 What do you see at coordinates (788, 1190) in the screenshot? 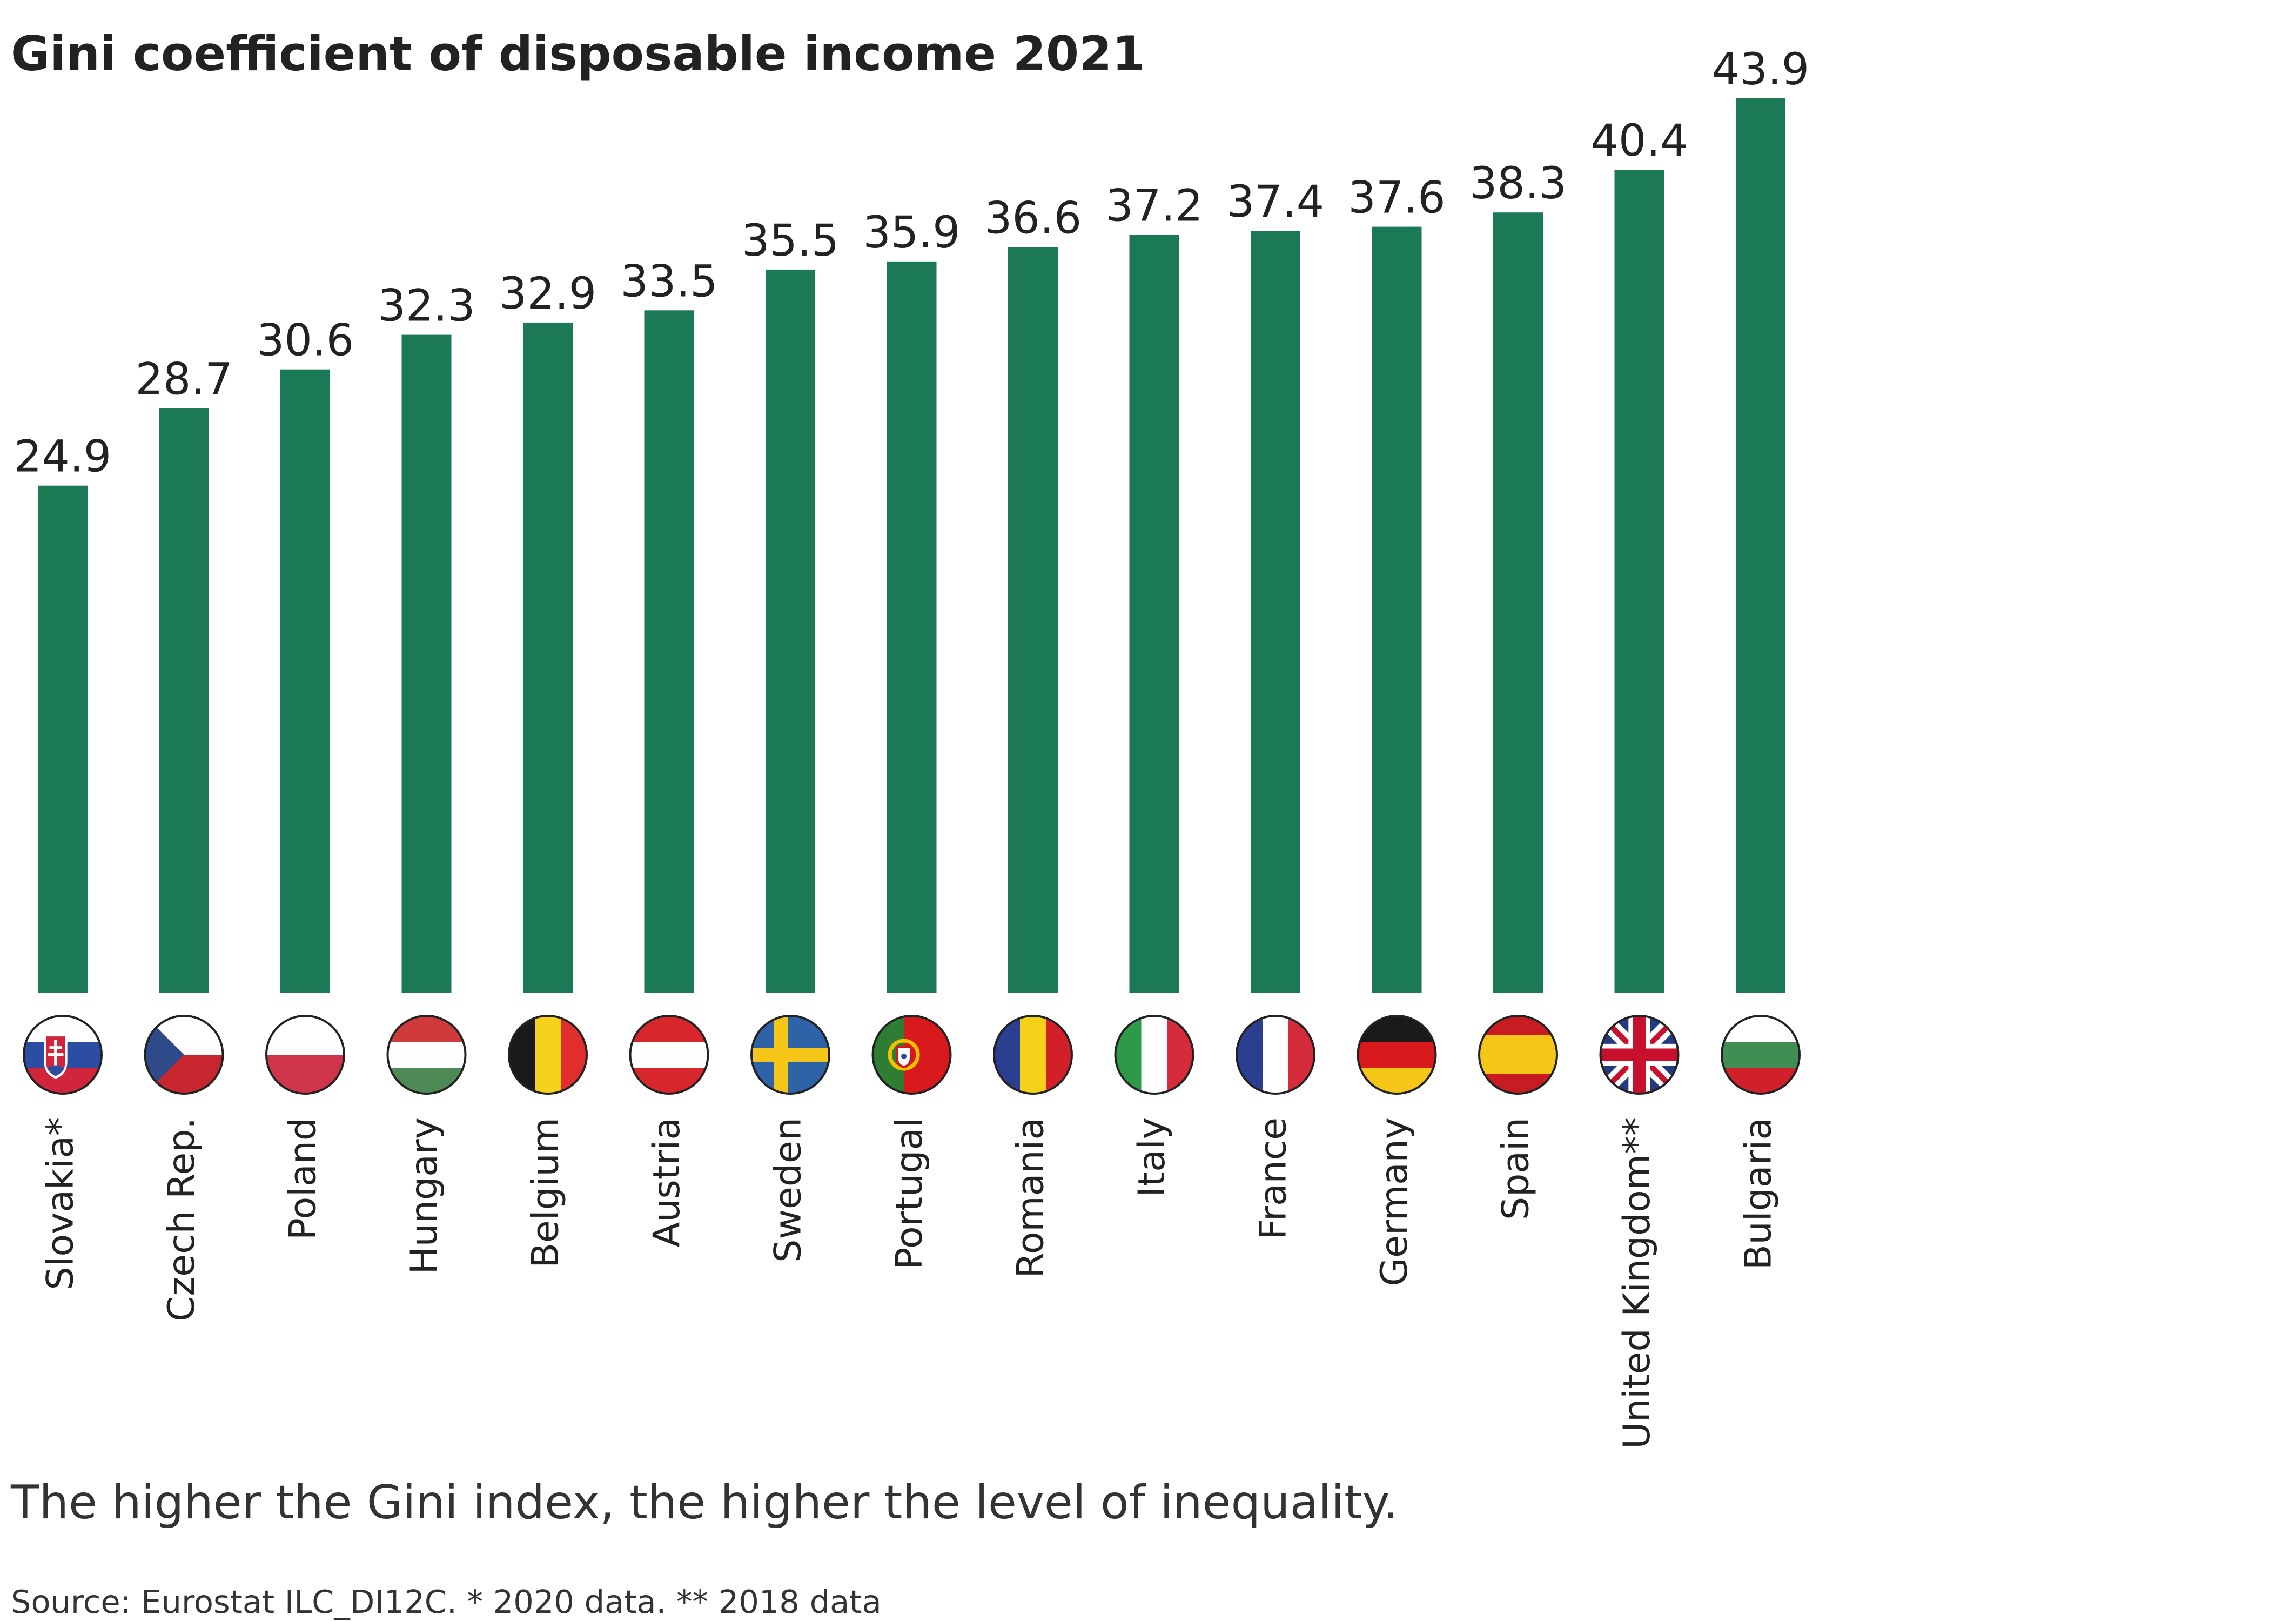
I see `category-label: Sweden` at bounding box center [788, 1190].